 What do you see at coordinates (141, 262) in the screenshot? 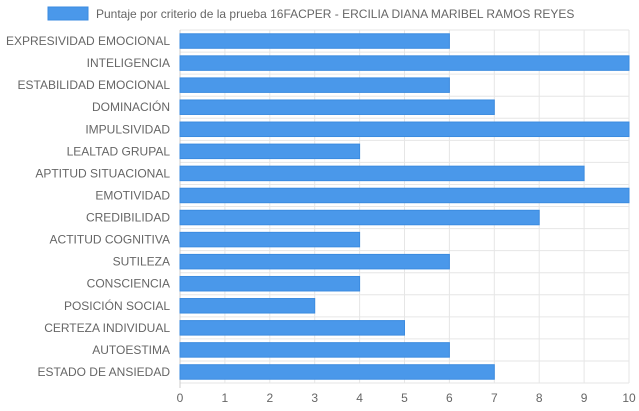
I see `category-label: SUTILEZA` at bounding box center [141, 262].